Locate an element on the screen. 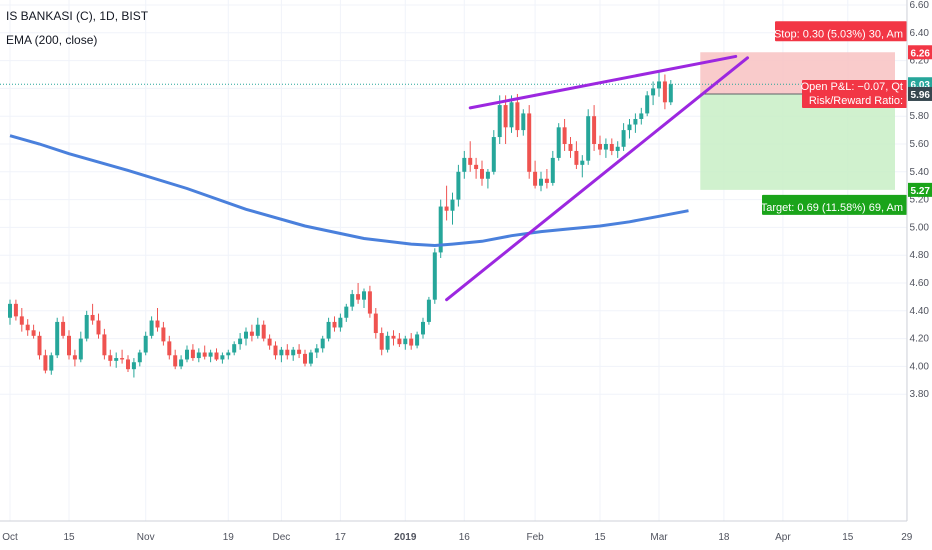 The width and height of the screenshot is (932, 550). trendline-upper is located at coordinates (603, 82).